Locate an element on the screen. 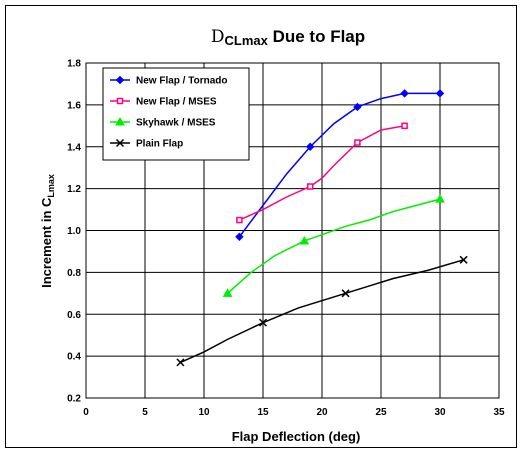  y-tick-label: 1.8 is located at coordinates (74, 64).